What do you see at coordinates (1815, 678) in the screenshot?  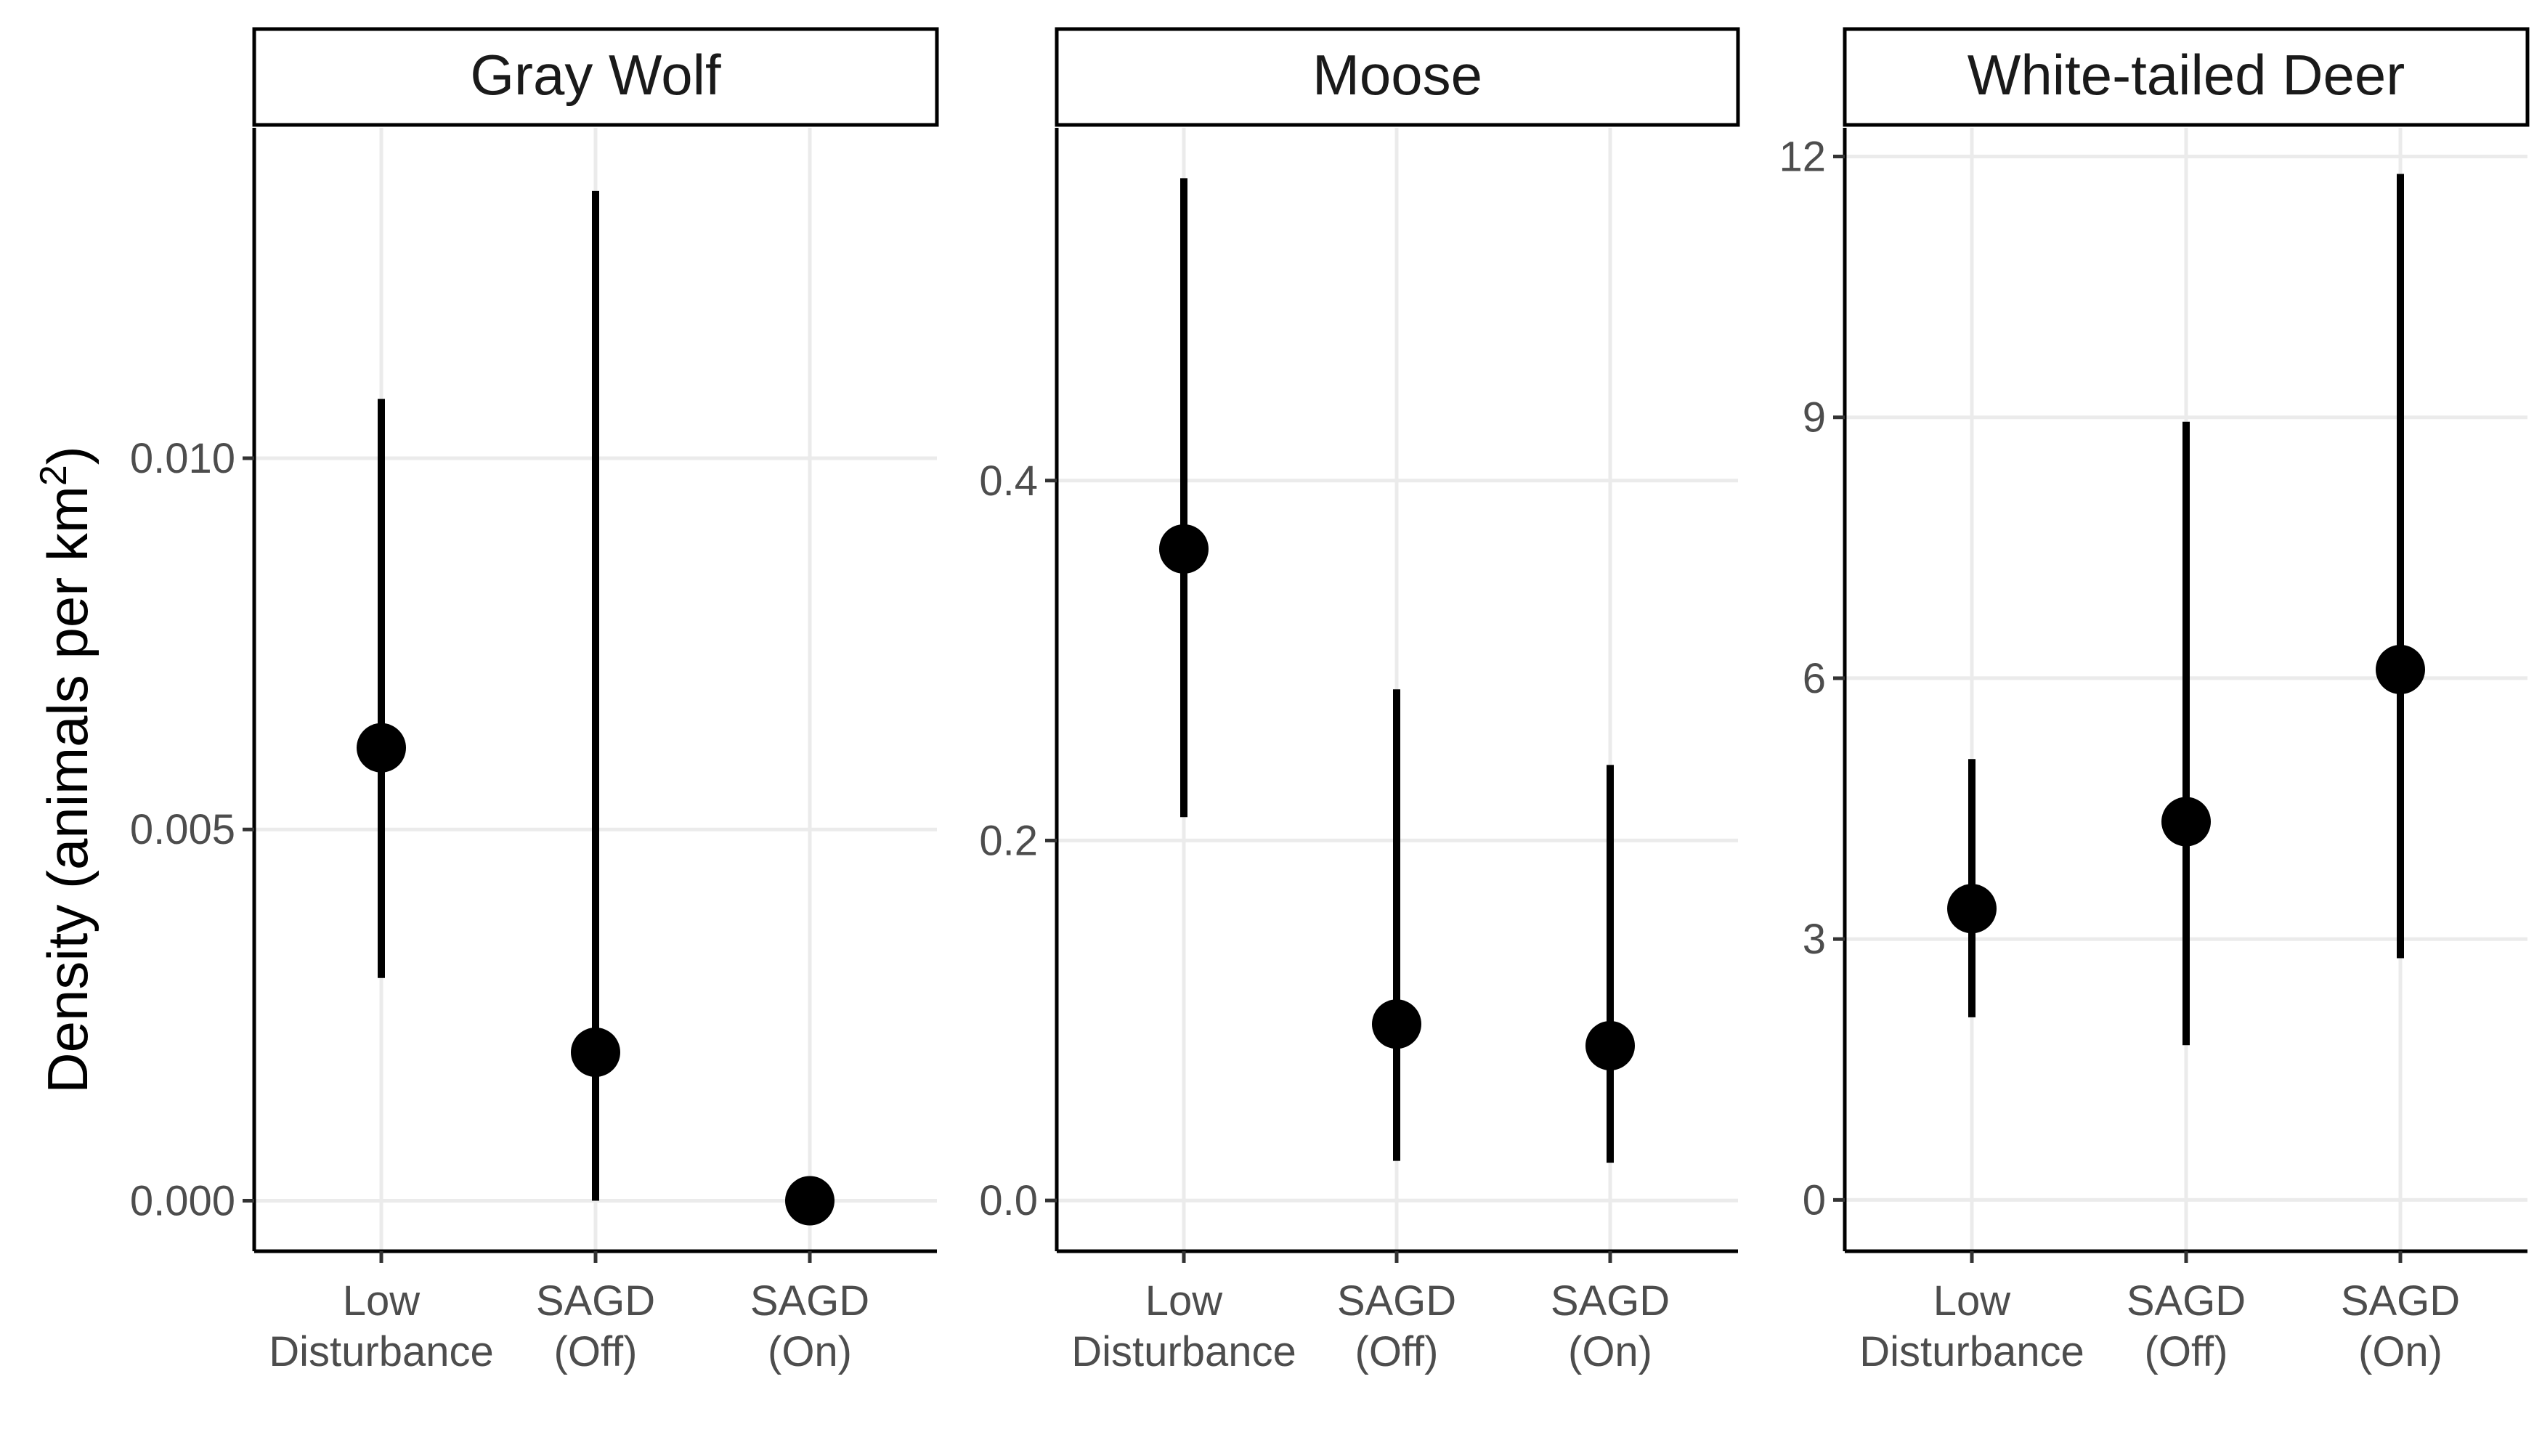 I see `y-tick-label: 6` at bounding box center [1815, 678].